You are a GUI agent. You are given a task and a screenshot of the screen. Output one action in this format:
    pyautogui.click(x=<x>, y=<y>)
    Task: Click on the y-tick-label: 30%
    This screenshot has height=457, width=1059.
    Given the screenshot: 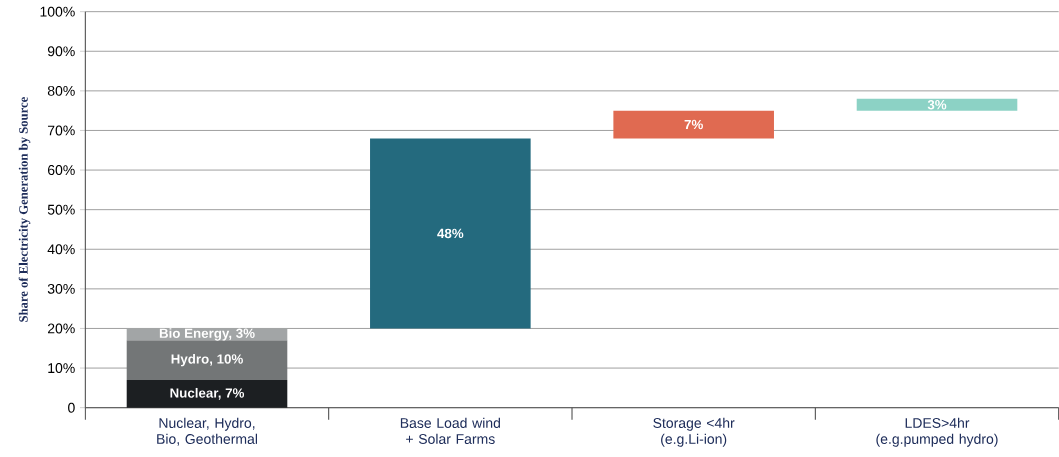 What is the action you would take?
    pyautogui.click(x=61, y=288)
    